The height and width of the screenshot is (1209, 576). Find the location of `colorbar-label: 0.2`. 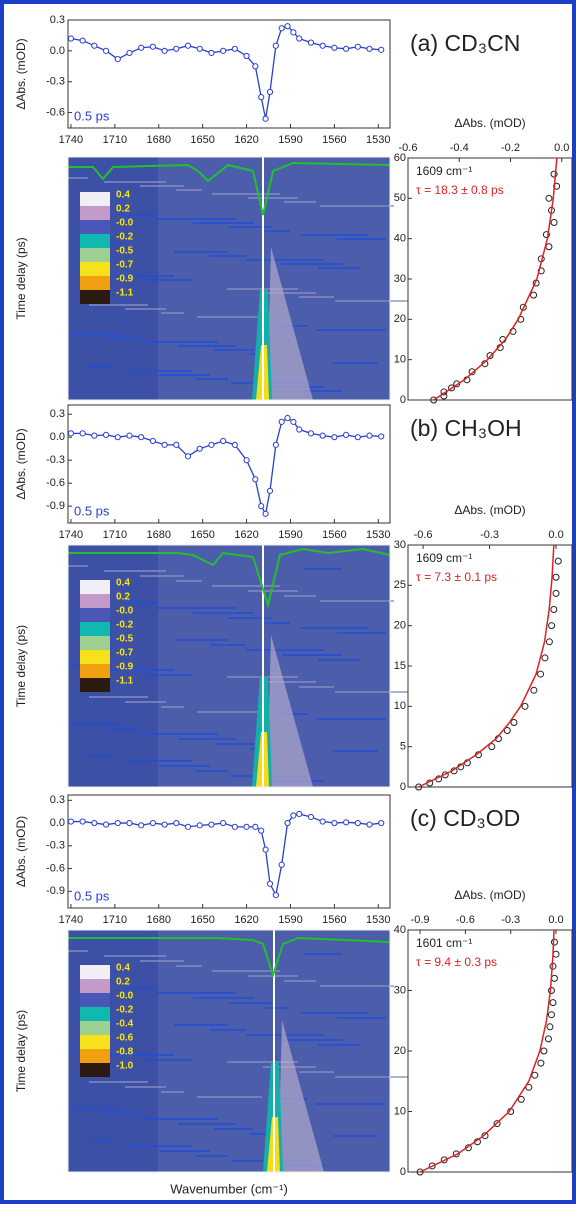

colorbar-label: 0.2 is located at coordinates (123, 597).